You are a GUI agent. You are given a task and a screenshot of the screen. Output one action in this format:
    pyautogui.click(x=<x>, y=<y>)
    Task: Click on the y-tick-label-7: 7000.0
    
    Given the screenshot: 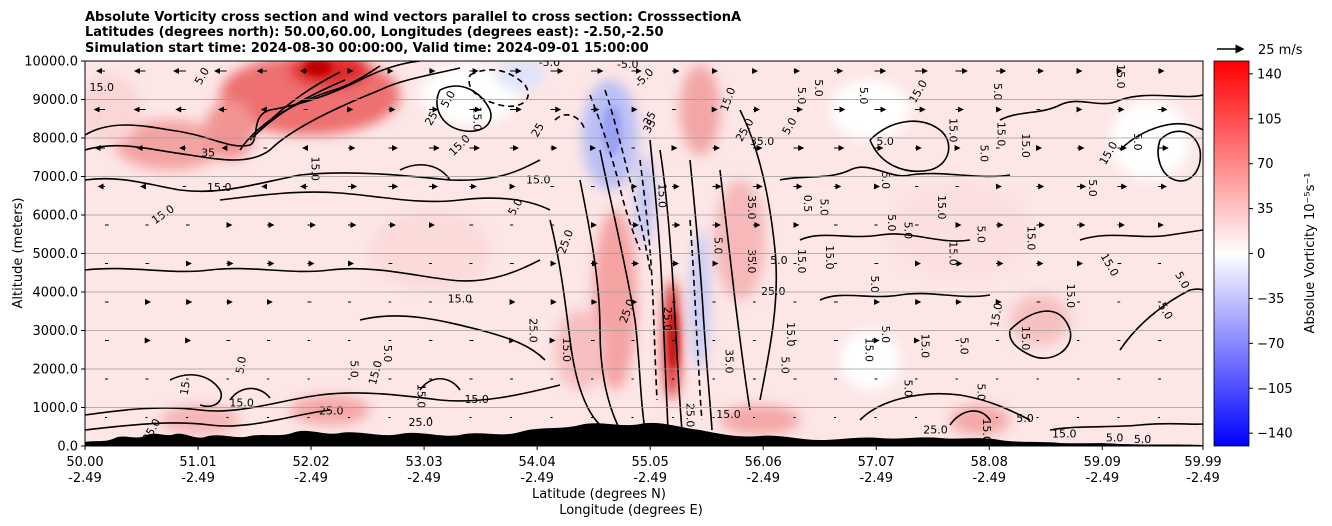 What is the action you would take?
    pyautogui.click(x=56, y=177)
    